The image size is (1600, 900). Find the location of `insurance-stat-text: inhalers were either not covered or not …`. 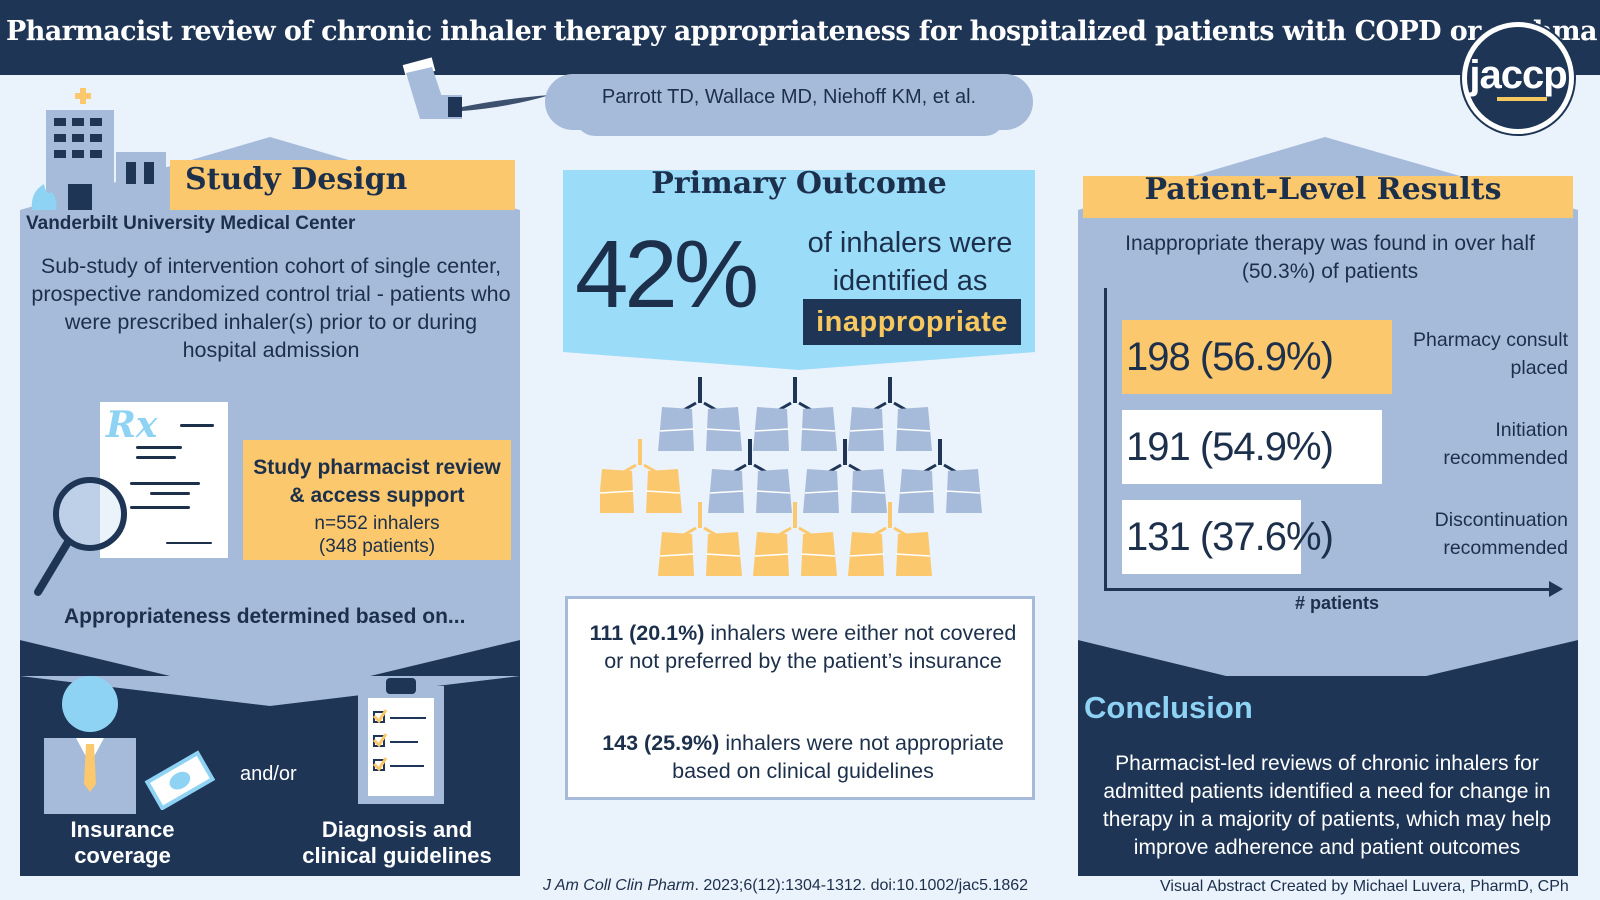

insurance-stat-text: inhalers were either not covered or not … is located at coordinates (810, 647).